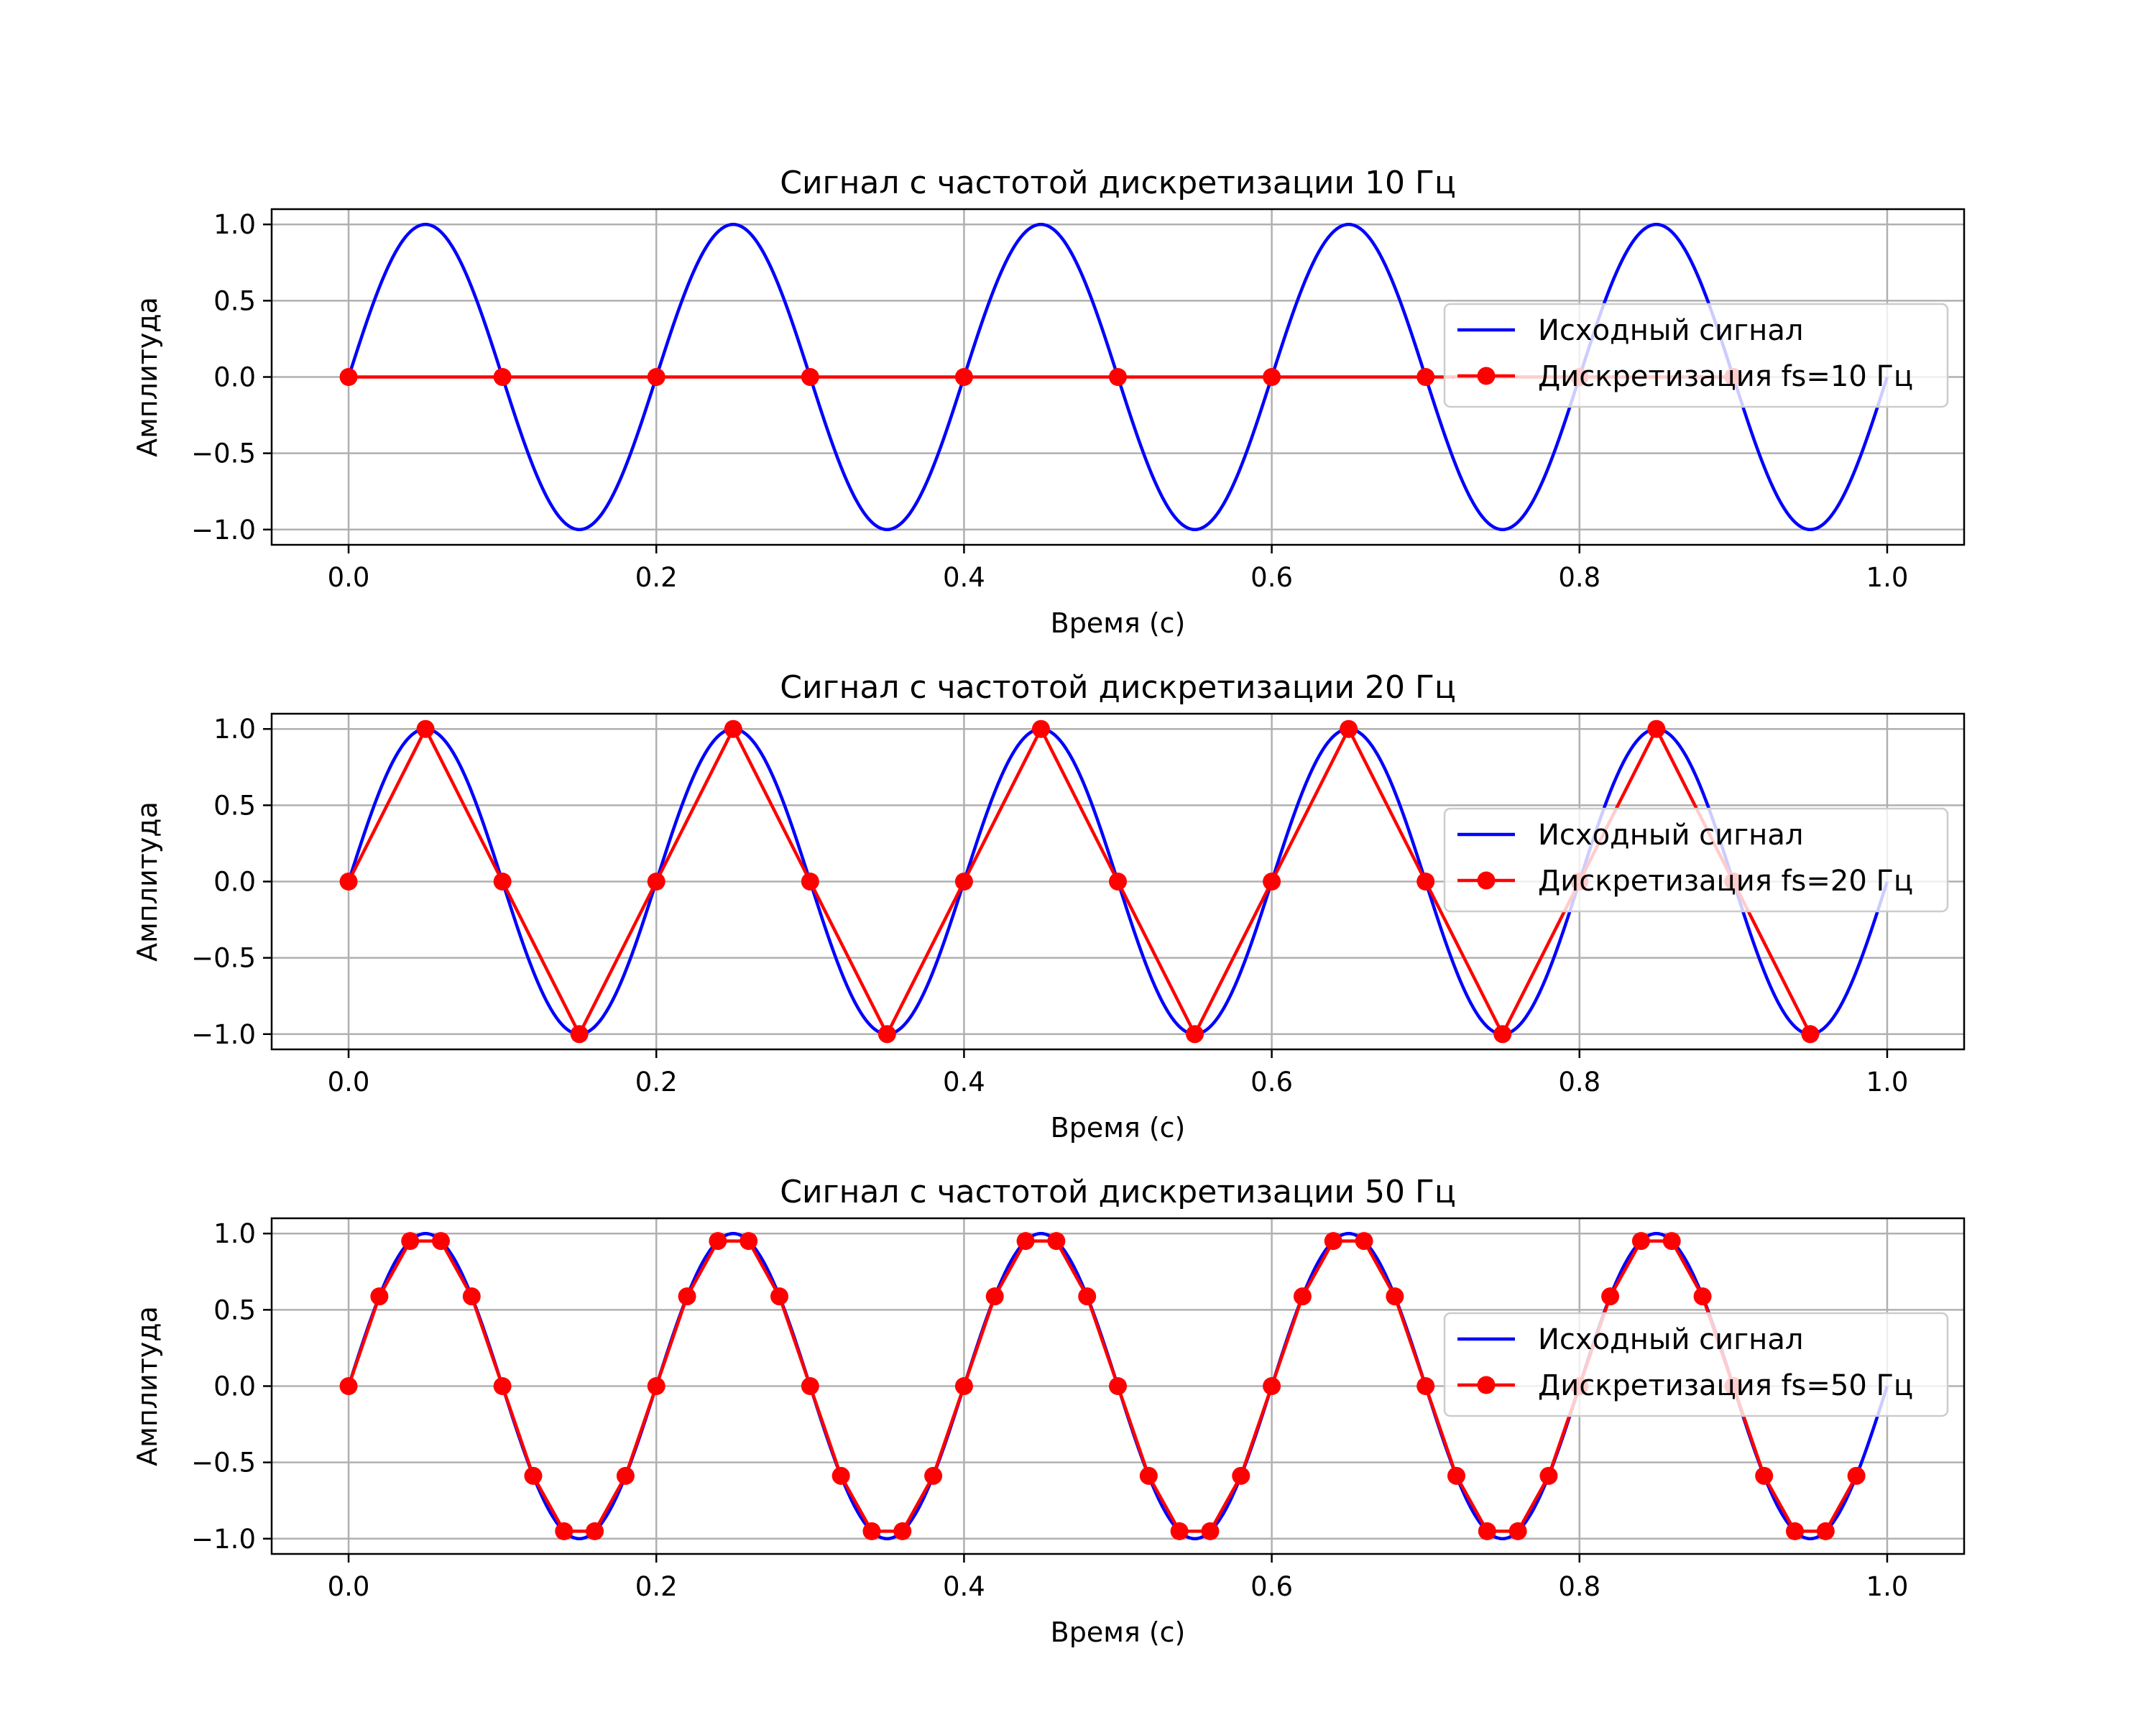 The width and height of the screenshot is (2156, 1725). I want to click on x-tick-label: 0.8, so click(1579, 1586).